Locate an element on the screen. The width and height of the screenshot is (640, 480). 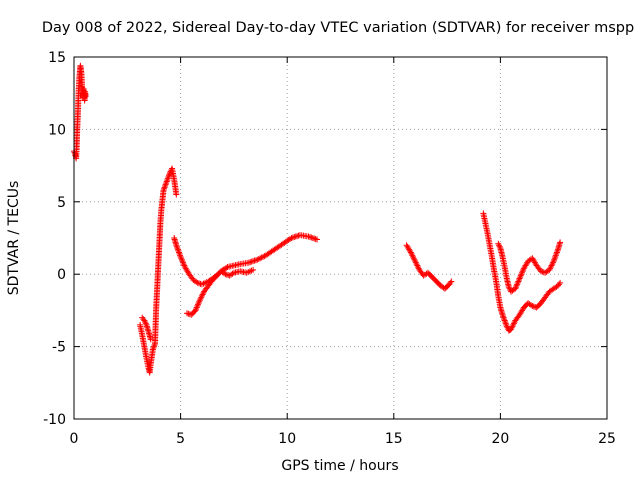
series-seg7 is located at coordinates (522, 272).